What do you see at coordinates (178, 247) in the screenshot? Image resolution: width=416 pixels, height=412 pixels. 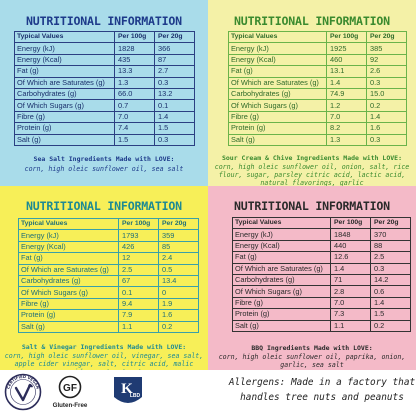 I see `cell-per20: 85` at bounding box center [178, 247].